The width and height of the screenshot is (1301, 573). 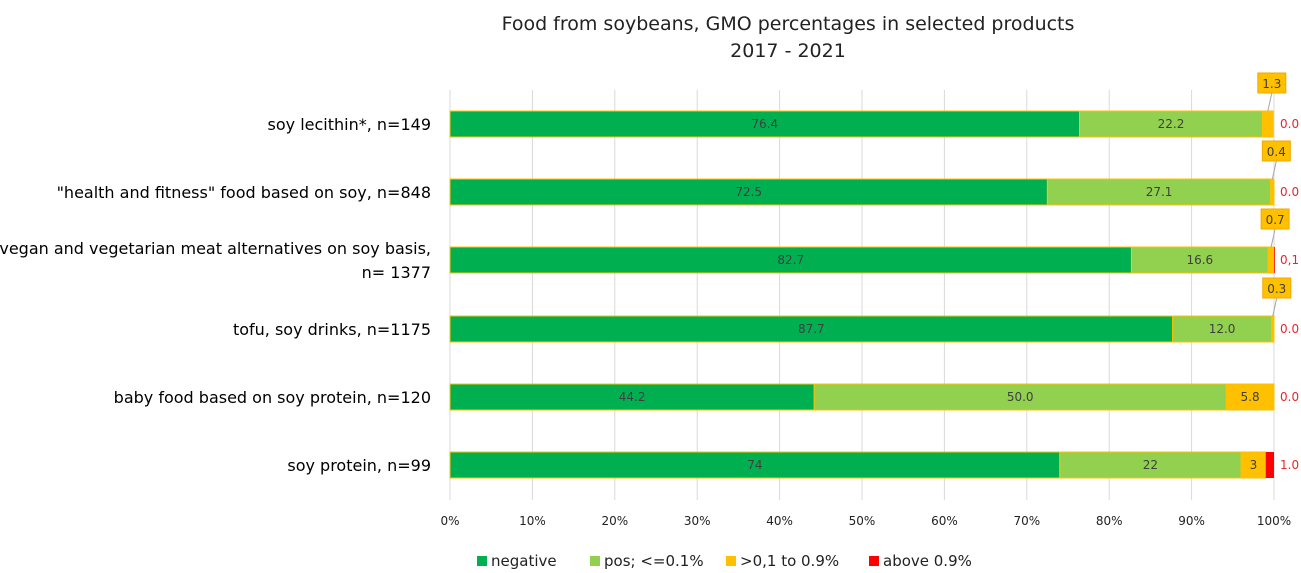 I want to click on data-label: 22.2, so click(x=1171, y=124).